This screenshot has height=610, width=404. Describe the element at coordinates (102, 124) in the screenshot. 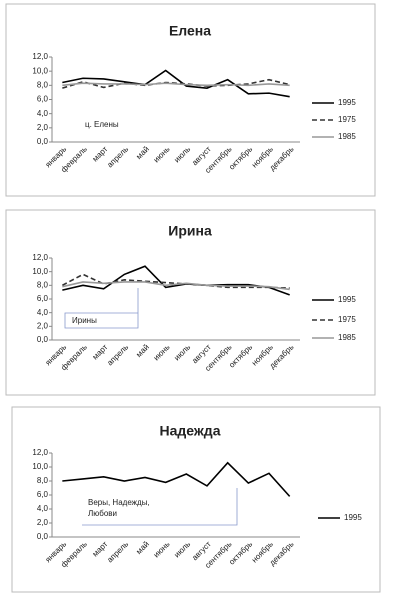

I see `annotation: ц. Елены` at that location.